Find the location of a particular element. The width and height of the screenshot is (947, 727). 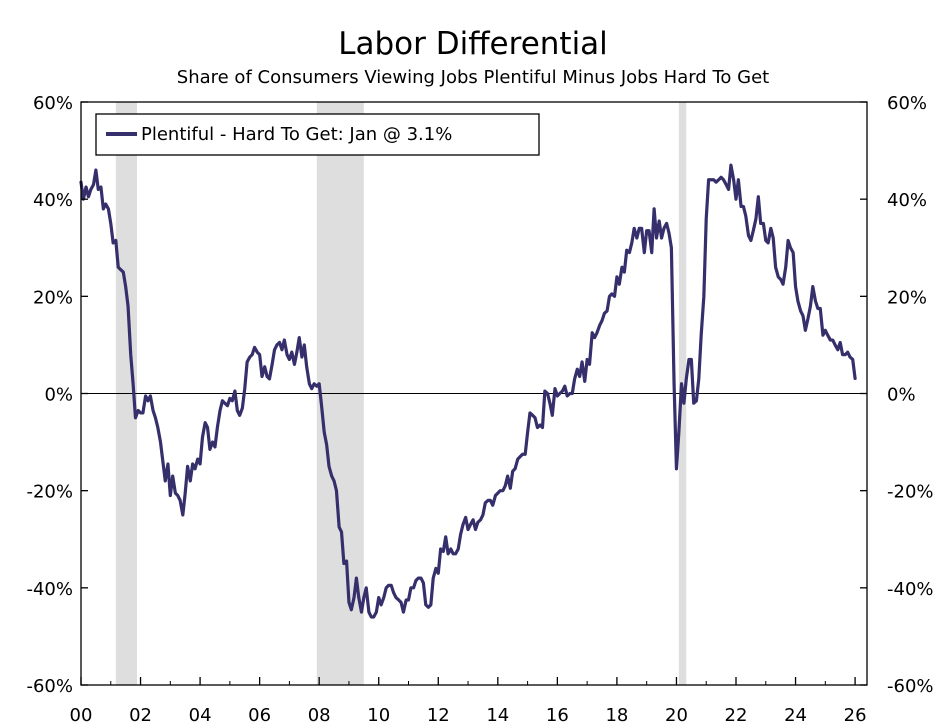

x-tick-label: 02 is located at coordinates (140, 715).